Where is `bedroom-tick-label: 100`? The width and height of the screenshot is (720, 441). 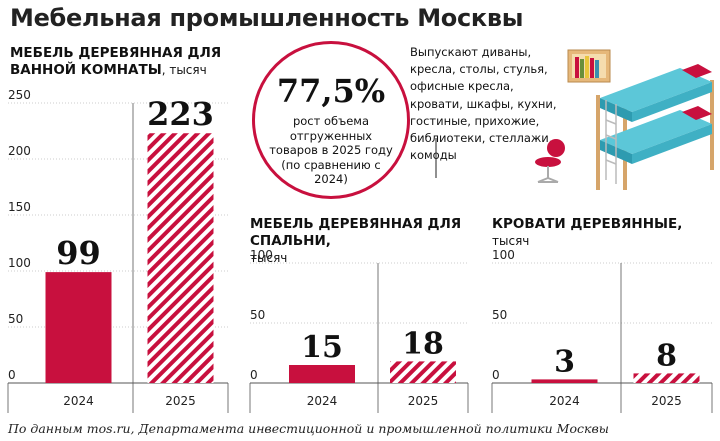
bedroom-tick-label: 100 is located at coordinates (261, 255).